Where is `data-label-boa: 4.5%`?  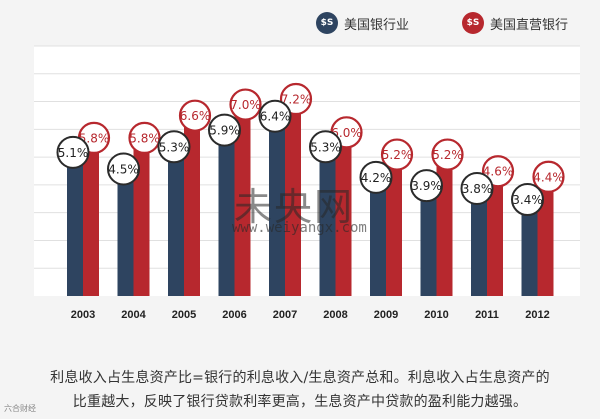
data-label-boa: 4.5% is located at coordinates (123, 170).